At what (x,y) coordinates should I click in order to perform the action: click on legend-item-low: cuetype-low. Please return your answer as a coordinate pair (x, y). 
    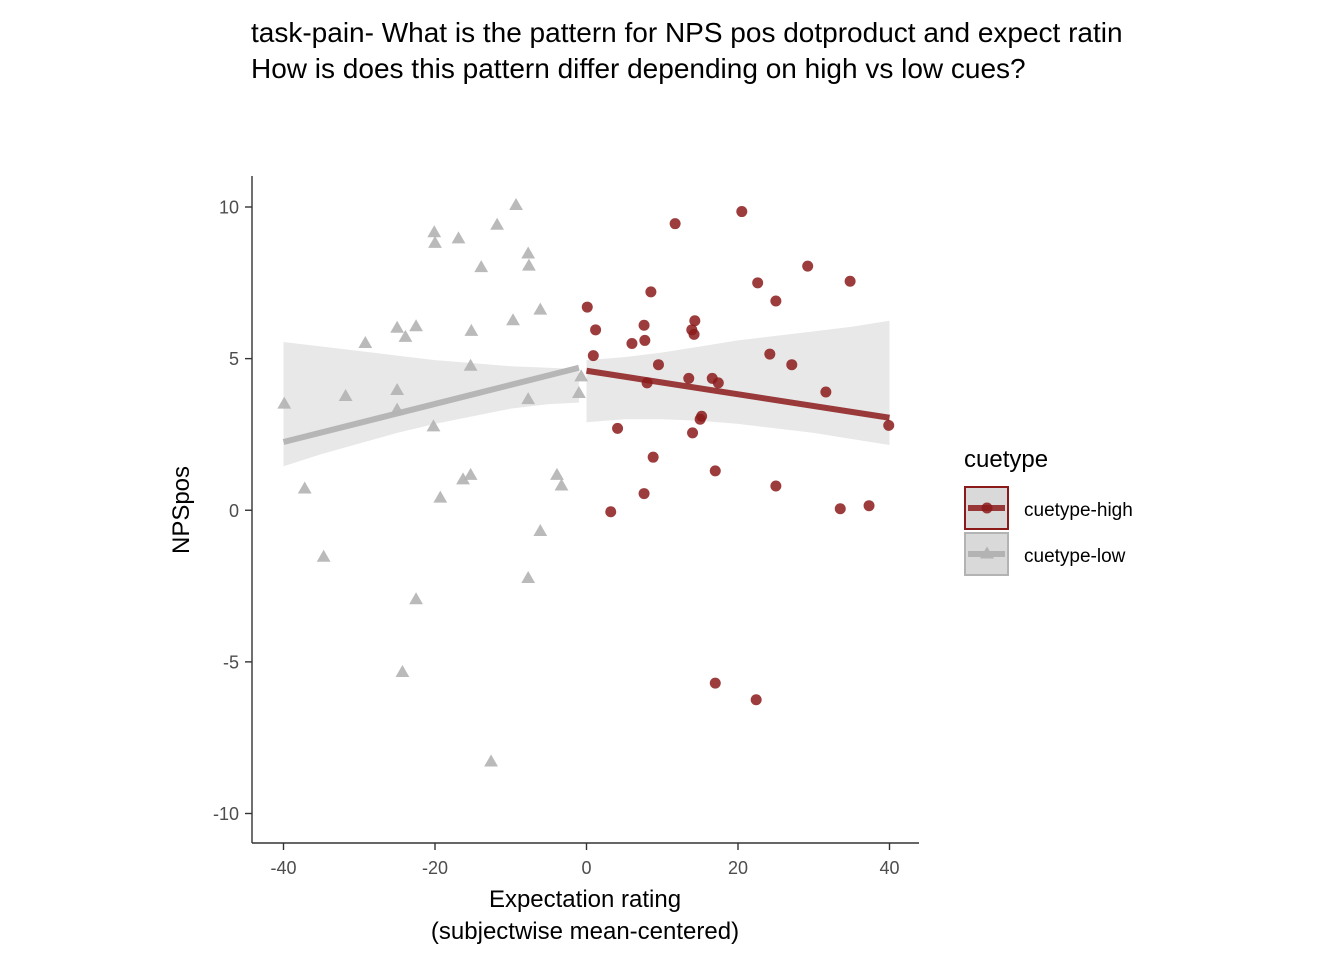
    Looking at the image, I should click on (1045, 554).